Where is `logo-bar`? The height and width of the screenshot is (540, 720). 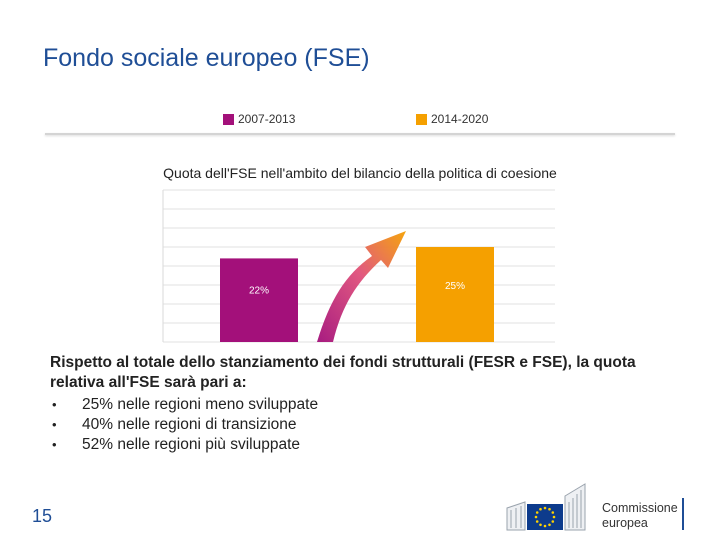 logo-bar is located at coordinates (683, 514).